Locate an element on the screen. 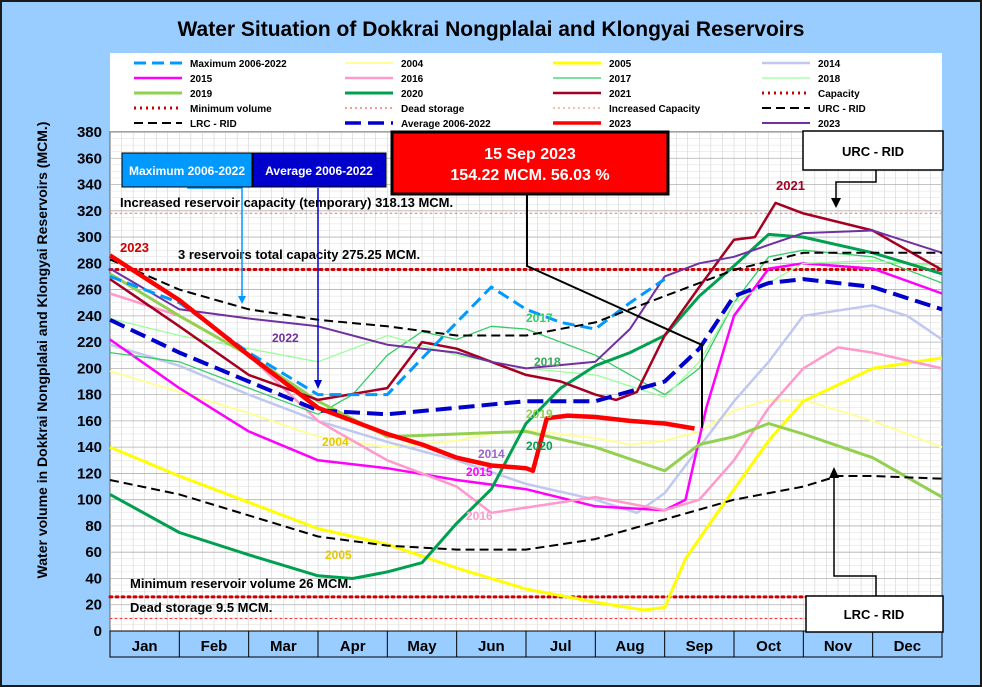 The image size is (982, 687). current-value-box is located at coordinates (530, 163).